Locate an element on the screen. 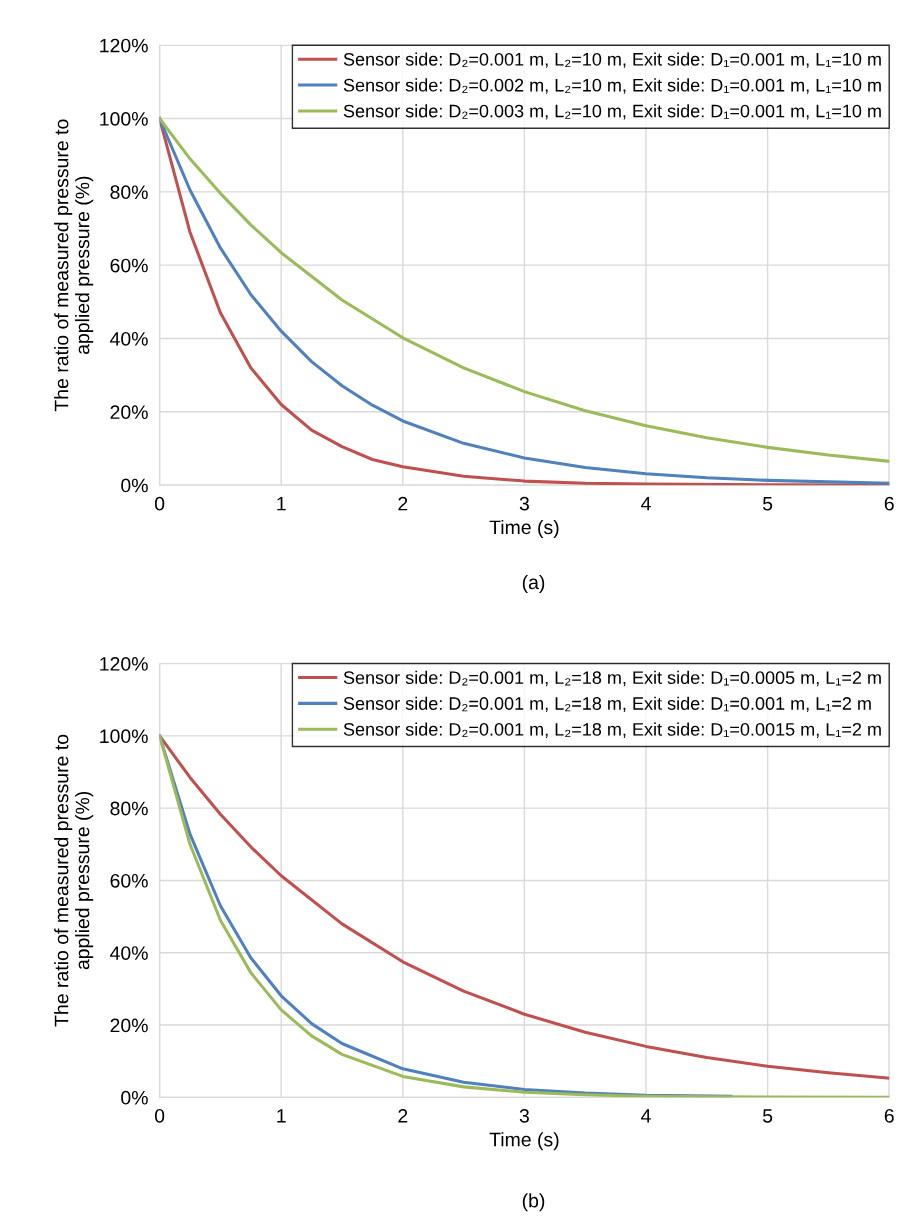 The image size is (912, 1222). legend-label: Sensor side: D₂=0.001 m, L₂=18 m, Exit side: D₁=0.0005 m, L₁=2 m is located at coordinates (612, 678).